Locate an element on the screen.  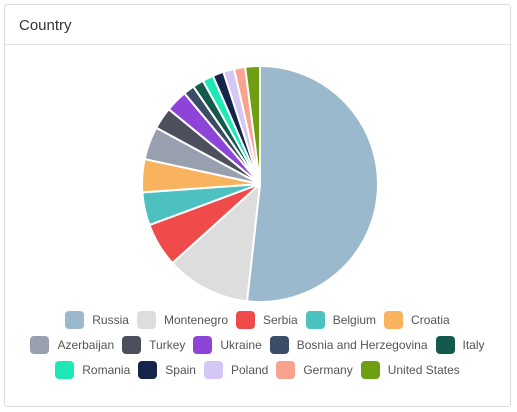
legend-item: Ukraine is located at coordinates (227, 344).